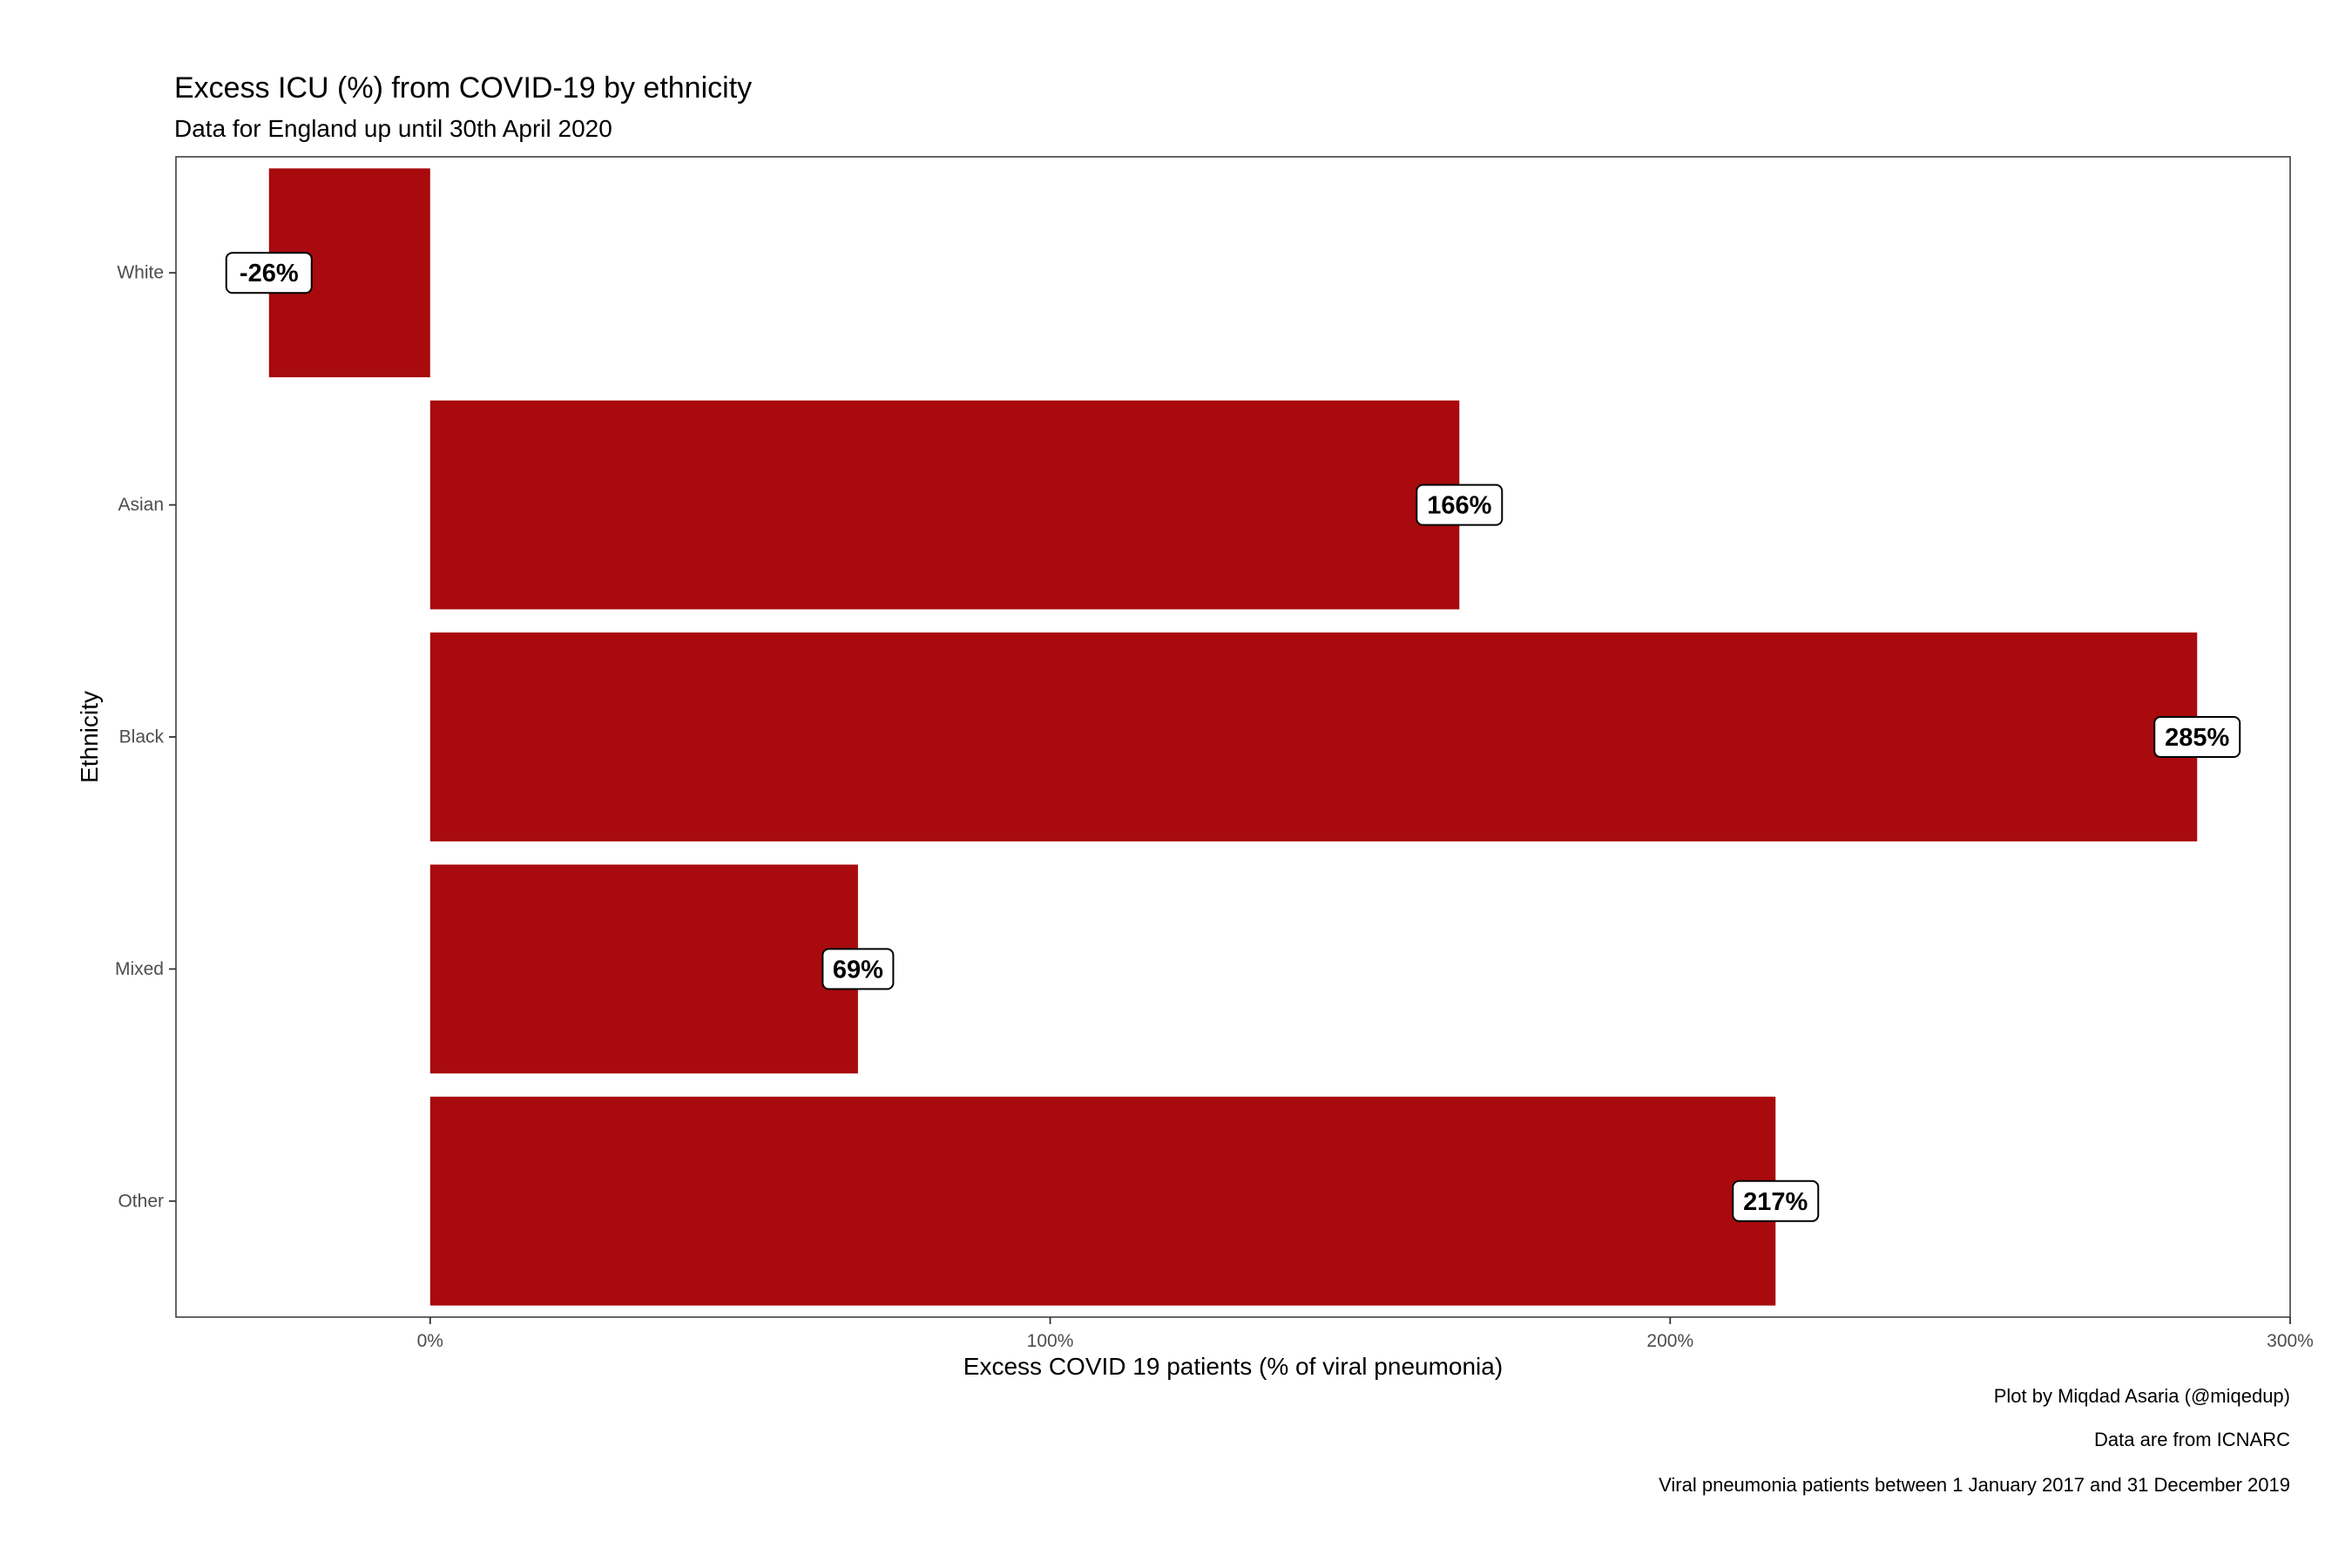 The width and height of the screenshot is (2352, 1568). What do you see at coordinates (1459, 506) in the screenshot?
I see `data-label-asian: 166%` at bounding box center [1459, 506].